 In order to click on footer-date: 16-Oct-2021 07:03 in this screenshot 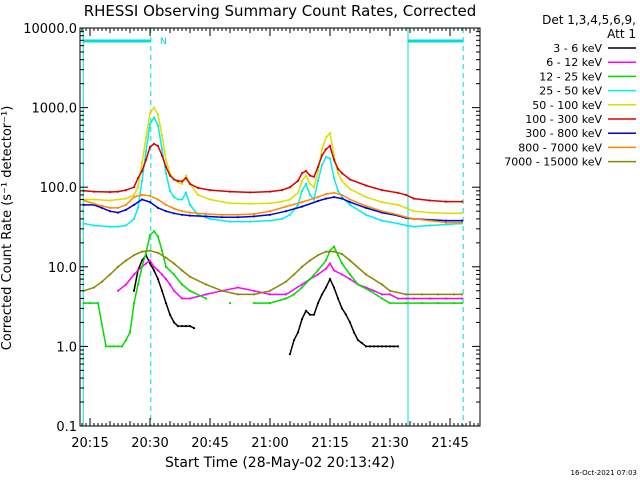, I will do `click(604, 473)`.